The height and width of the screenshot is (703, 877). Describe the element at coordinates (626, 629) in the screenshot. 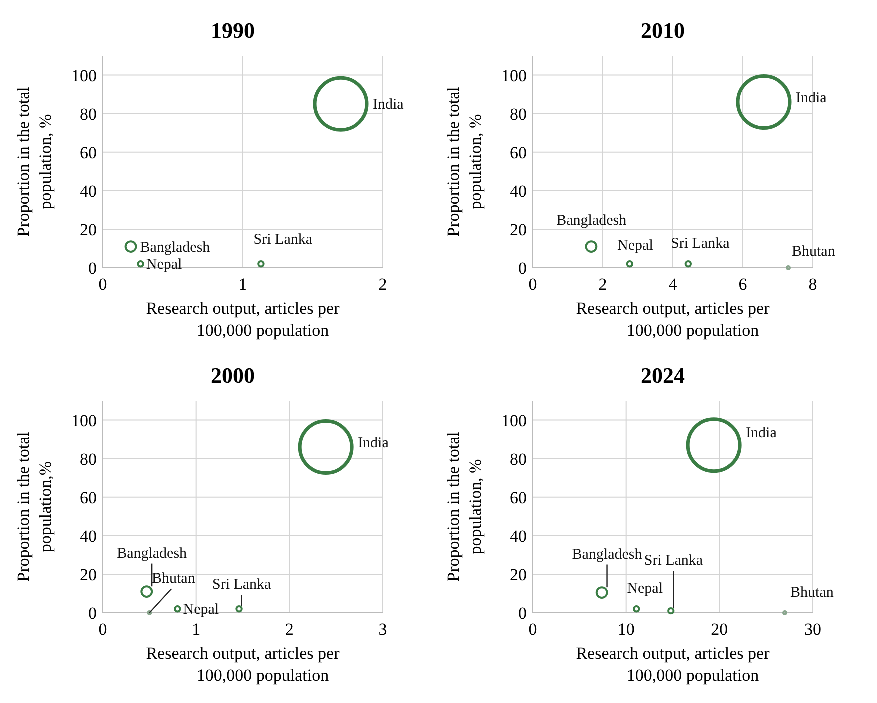

I see `x-tick-label: 10` at that location.